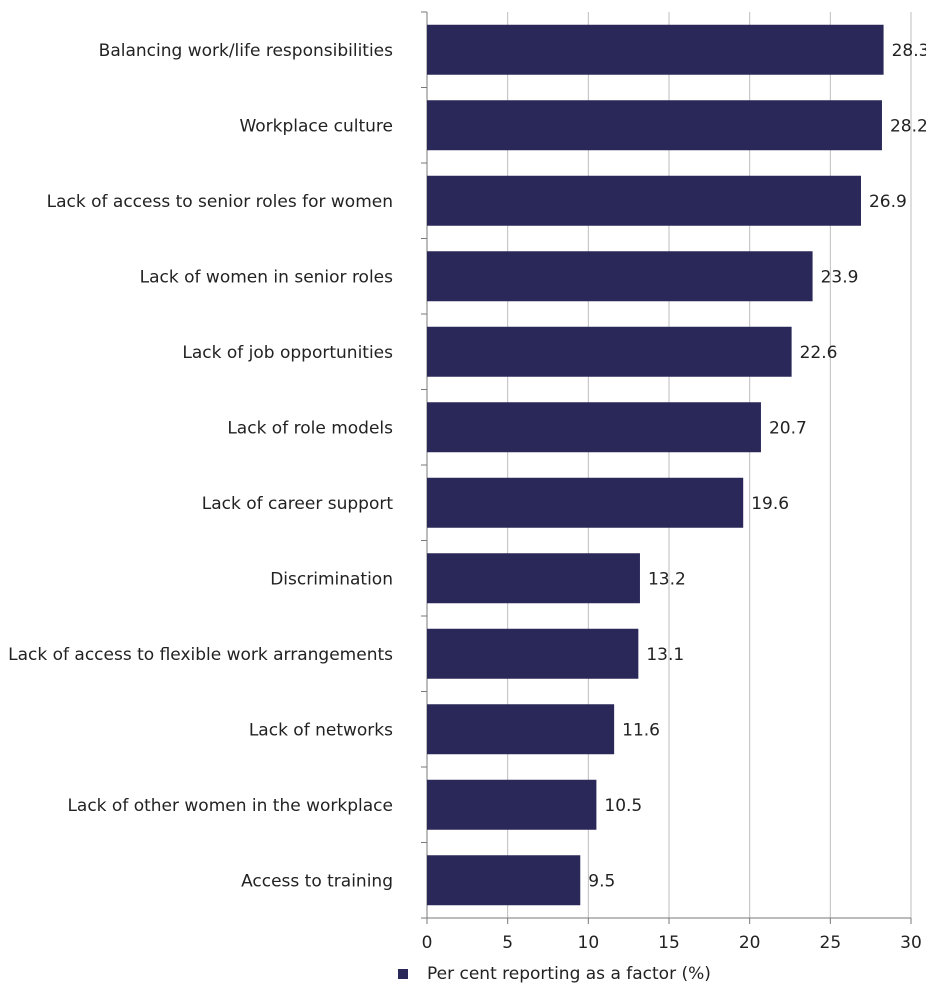 This screenshot has width=926, height=996. I want to click on data-label: 9.5, so click(601, 881).